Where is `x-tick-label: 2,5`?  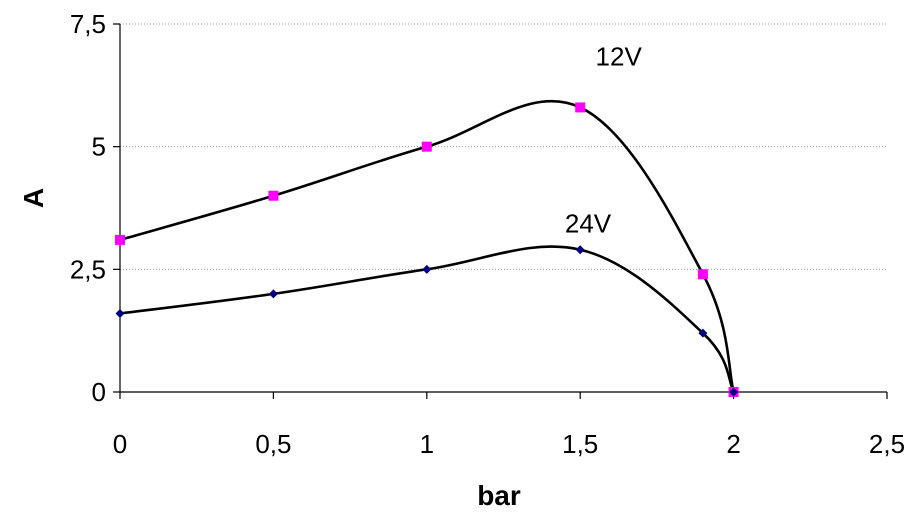
x-tick-label: 2,5 is located at coordinates (887, 444).